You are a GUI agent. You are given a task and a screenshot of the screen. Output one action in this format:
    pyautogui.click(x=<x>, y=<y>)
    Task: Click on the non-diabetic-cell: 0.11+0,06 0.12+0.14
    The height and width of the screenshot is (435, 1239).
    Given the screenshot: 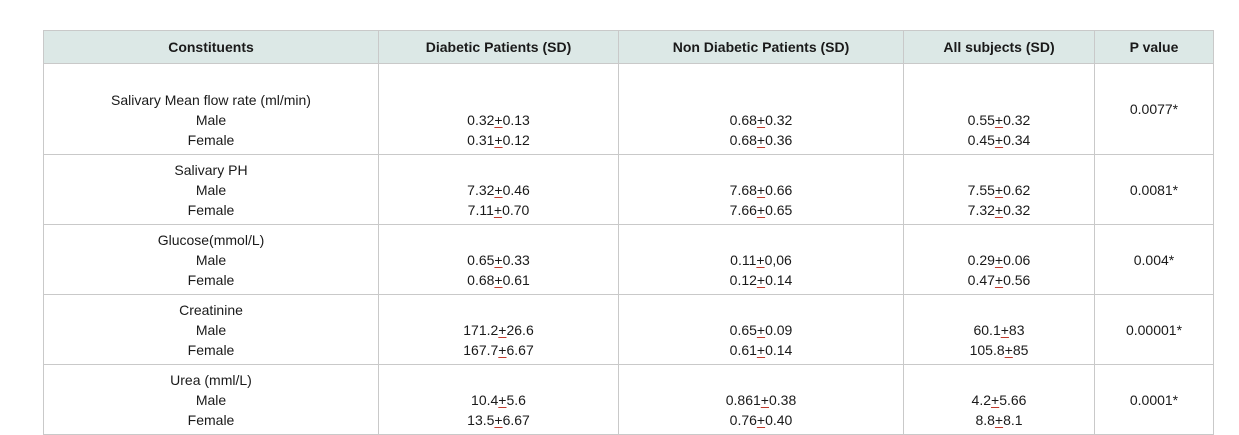 What is the action you would take?
    pyautogui.click(x=761, y=259)
    